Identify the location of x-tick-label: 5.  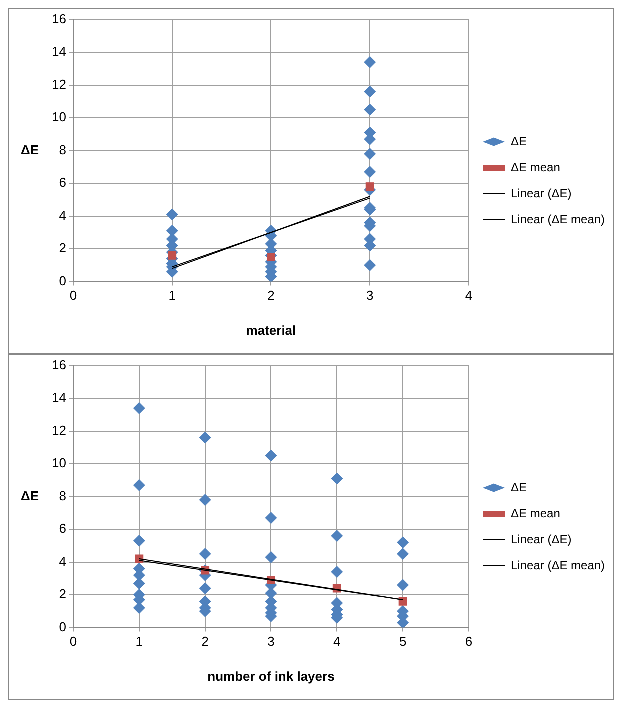
(403, 642).